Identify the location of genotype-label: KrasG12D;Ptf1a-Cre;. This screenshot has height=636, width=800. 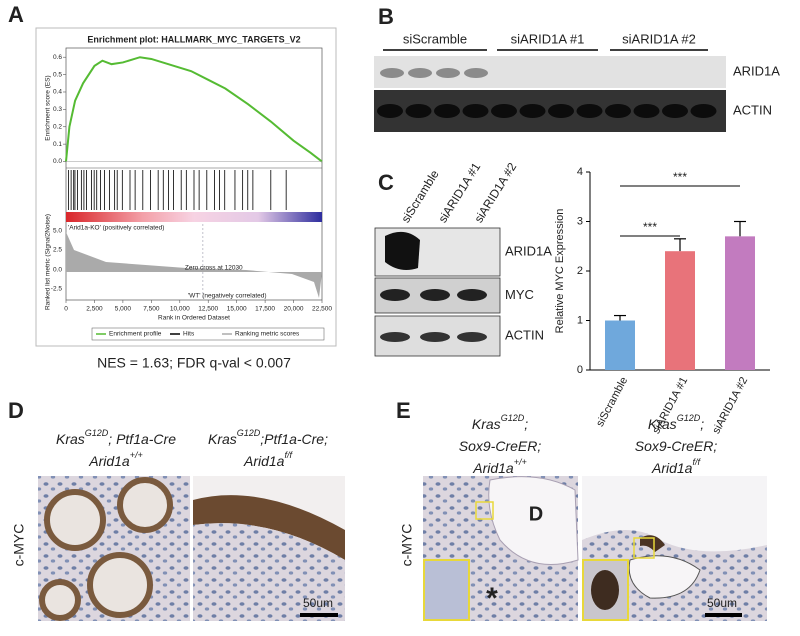
(268, 437).